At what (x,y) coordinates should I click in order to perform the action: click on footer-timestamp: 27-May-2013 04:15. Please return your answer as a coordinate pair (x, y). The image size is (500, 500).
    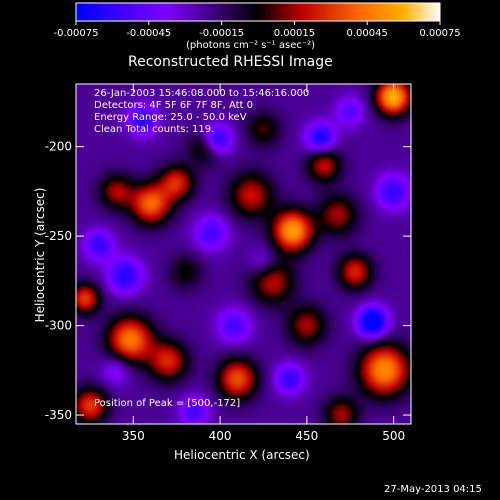
    Looking at the image, I should click on (433, 489).